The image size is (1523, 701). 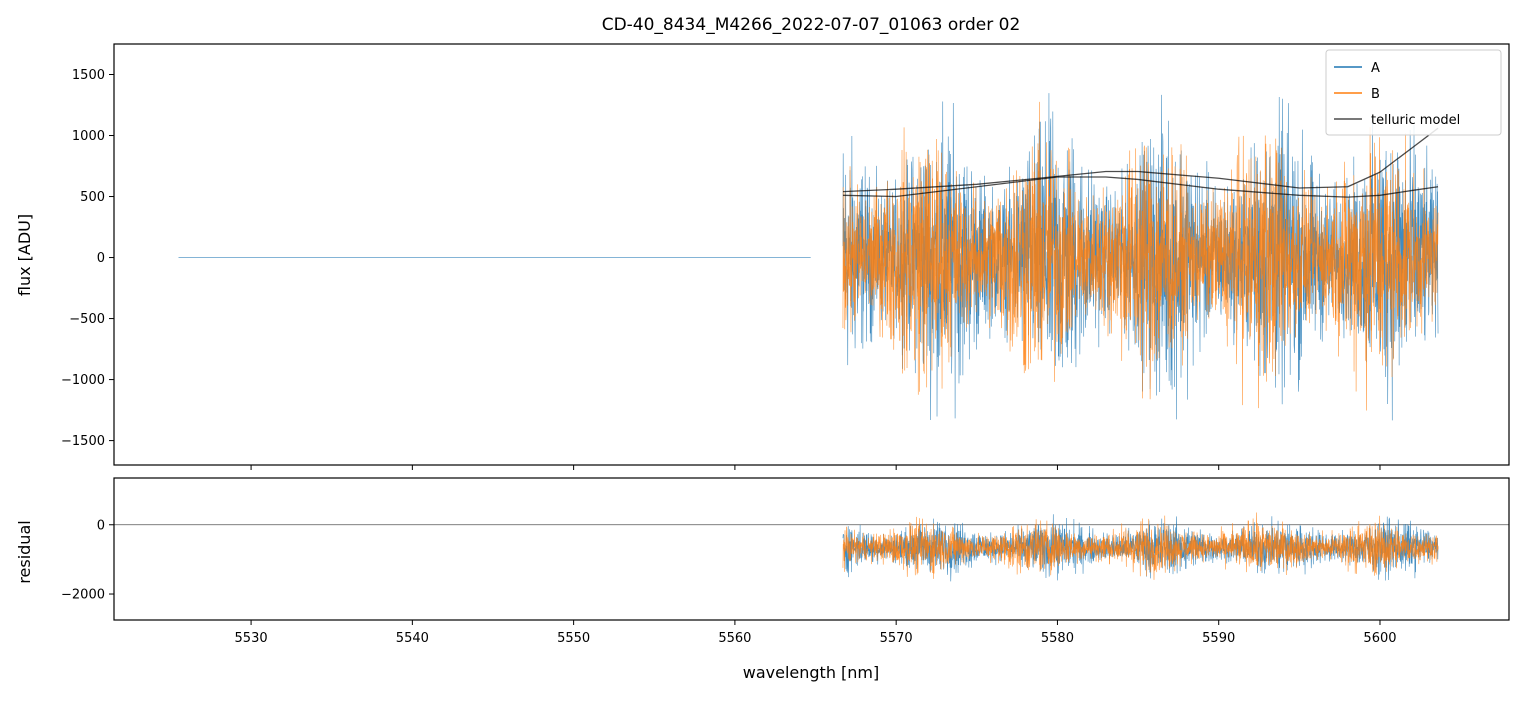 I want to click on residual-plot-area, so click(x=811, y=547).